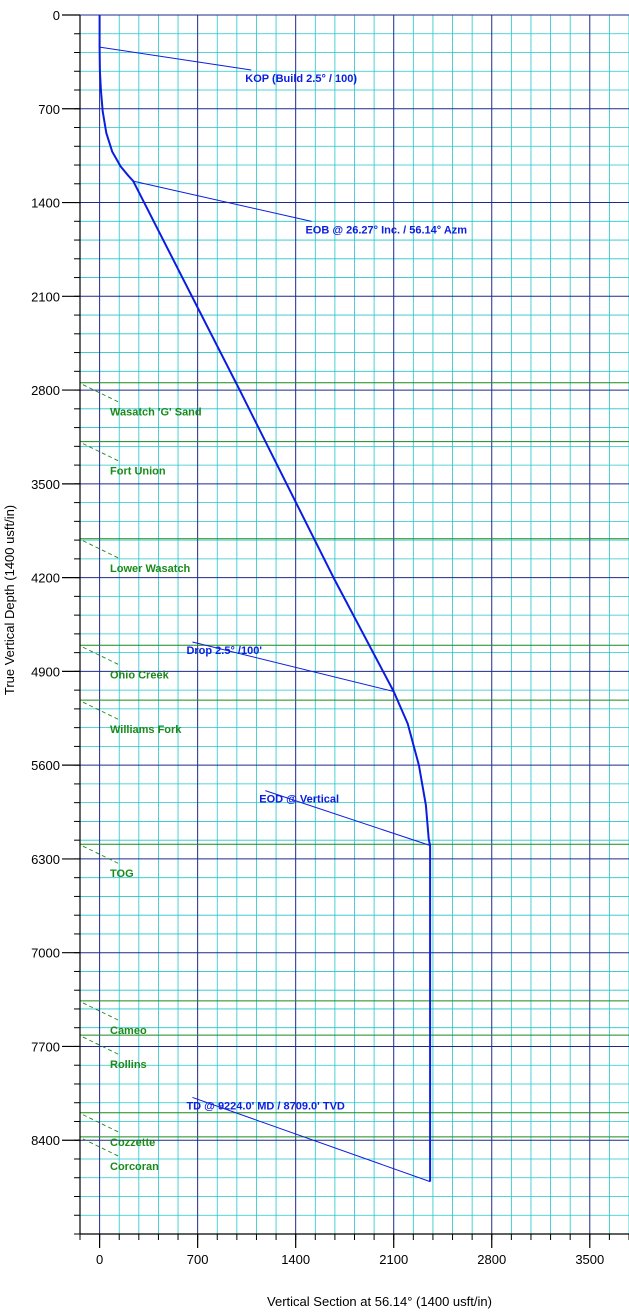 The width and height of the screenshot is (629, 1312). Describe the element at coordinates (589, 1259) in the screenshot. I see `x-tick-label: 3500` at that location.